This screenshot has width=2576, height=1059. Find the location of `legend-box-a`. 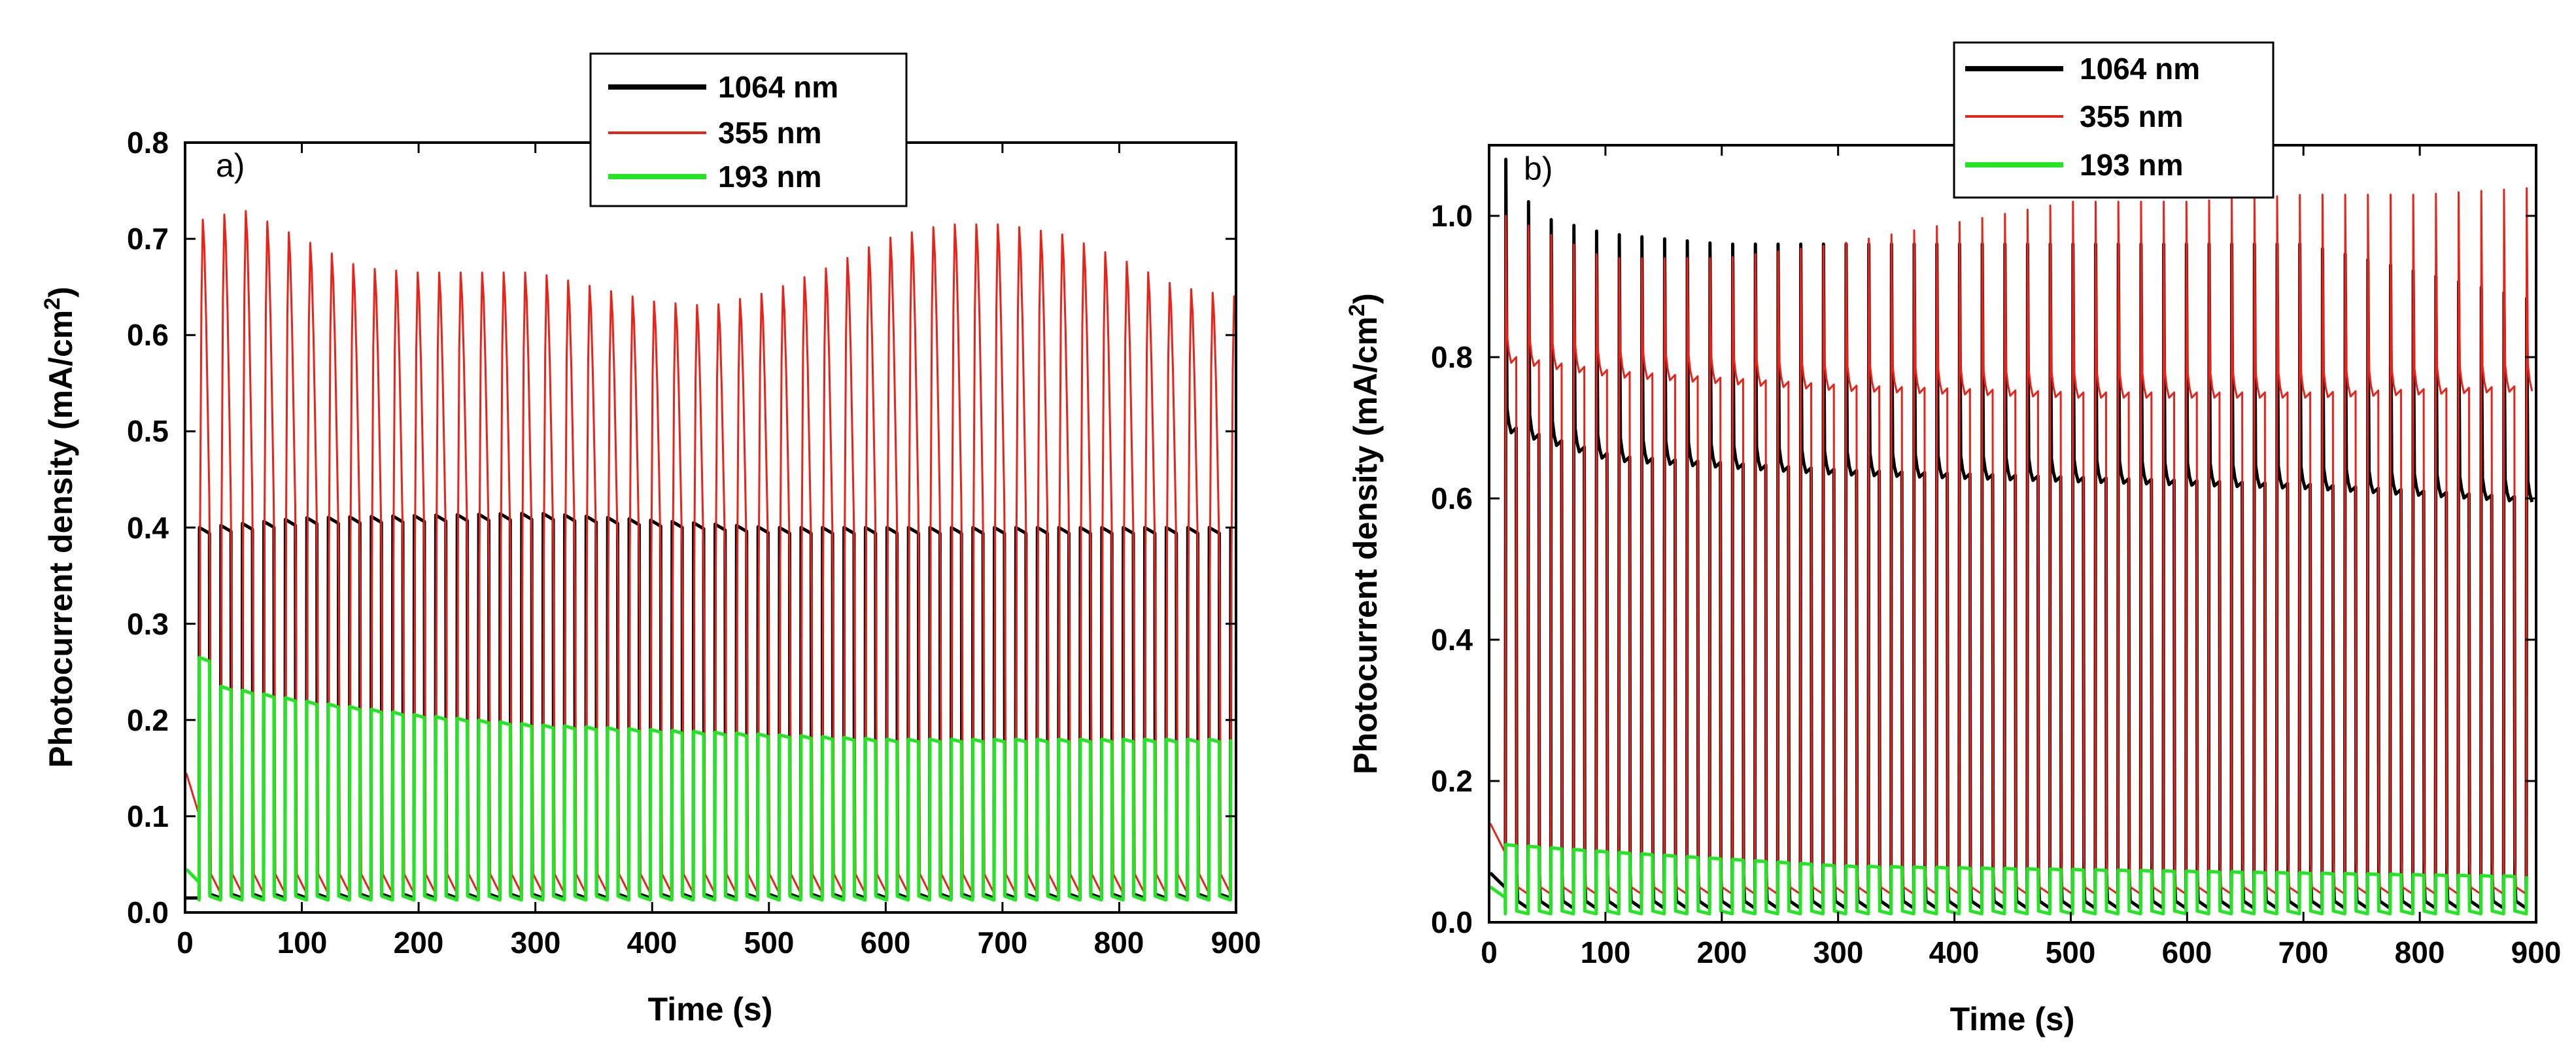

legend-box-a is located at coordinates (749, 129).